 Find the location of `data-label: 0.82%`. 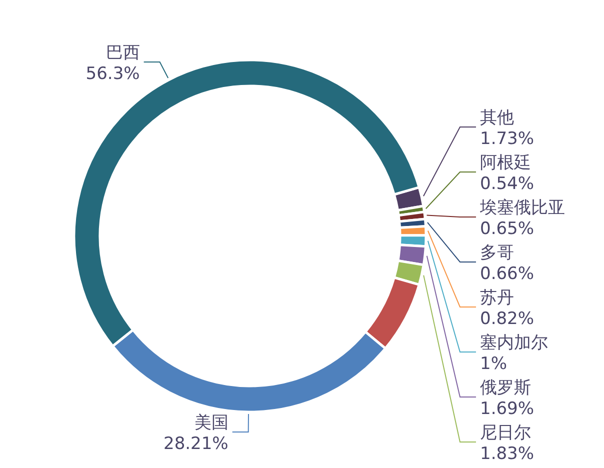

data-label: 0.82% is located at coordinates (507, 319).